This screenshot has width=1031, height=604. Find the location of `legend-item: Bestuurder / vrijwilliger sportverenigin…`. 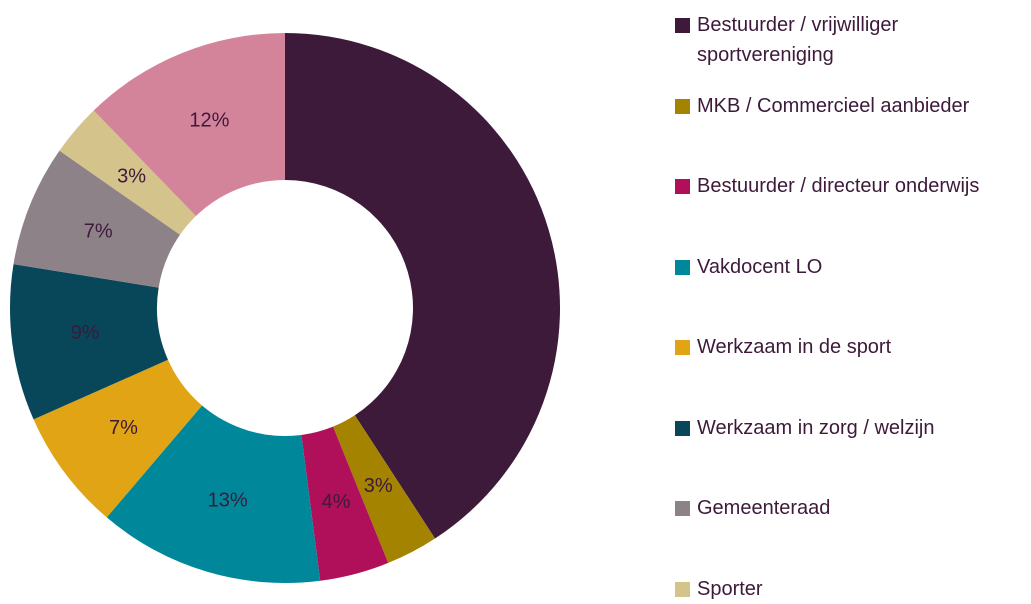

legend-item: Bestuurder / vrijwilliger sportverenigin… is located at coordinates (848, 40).